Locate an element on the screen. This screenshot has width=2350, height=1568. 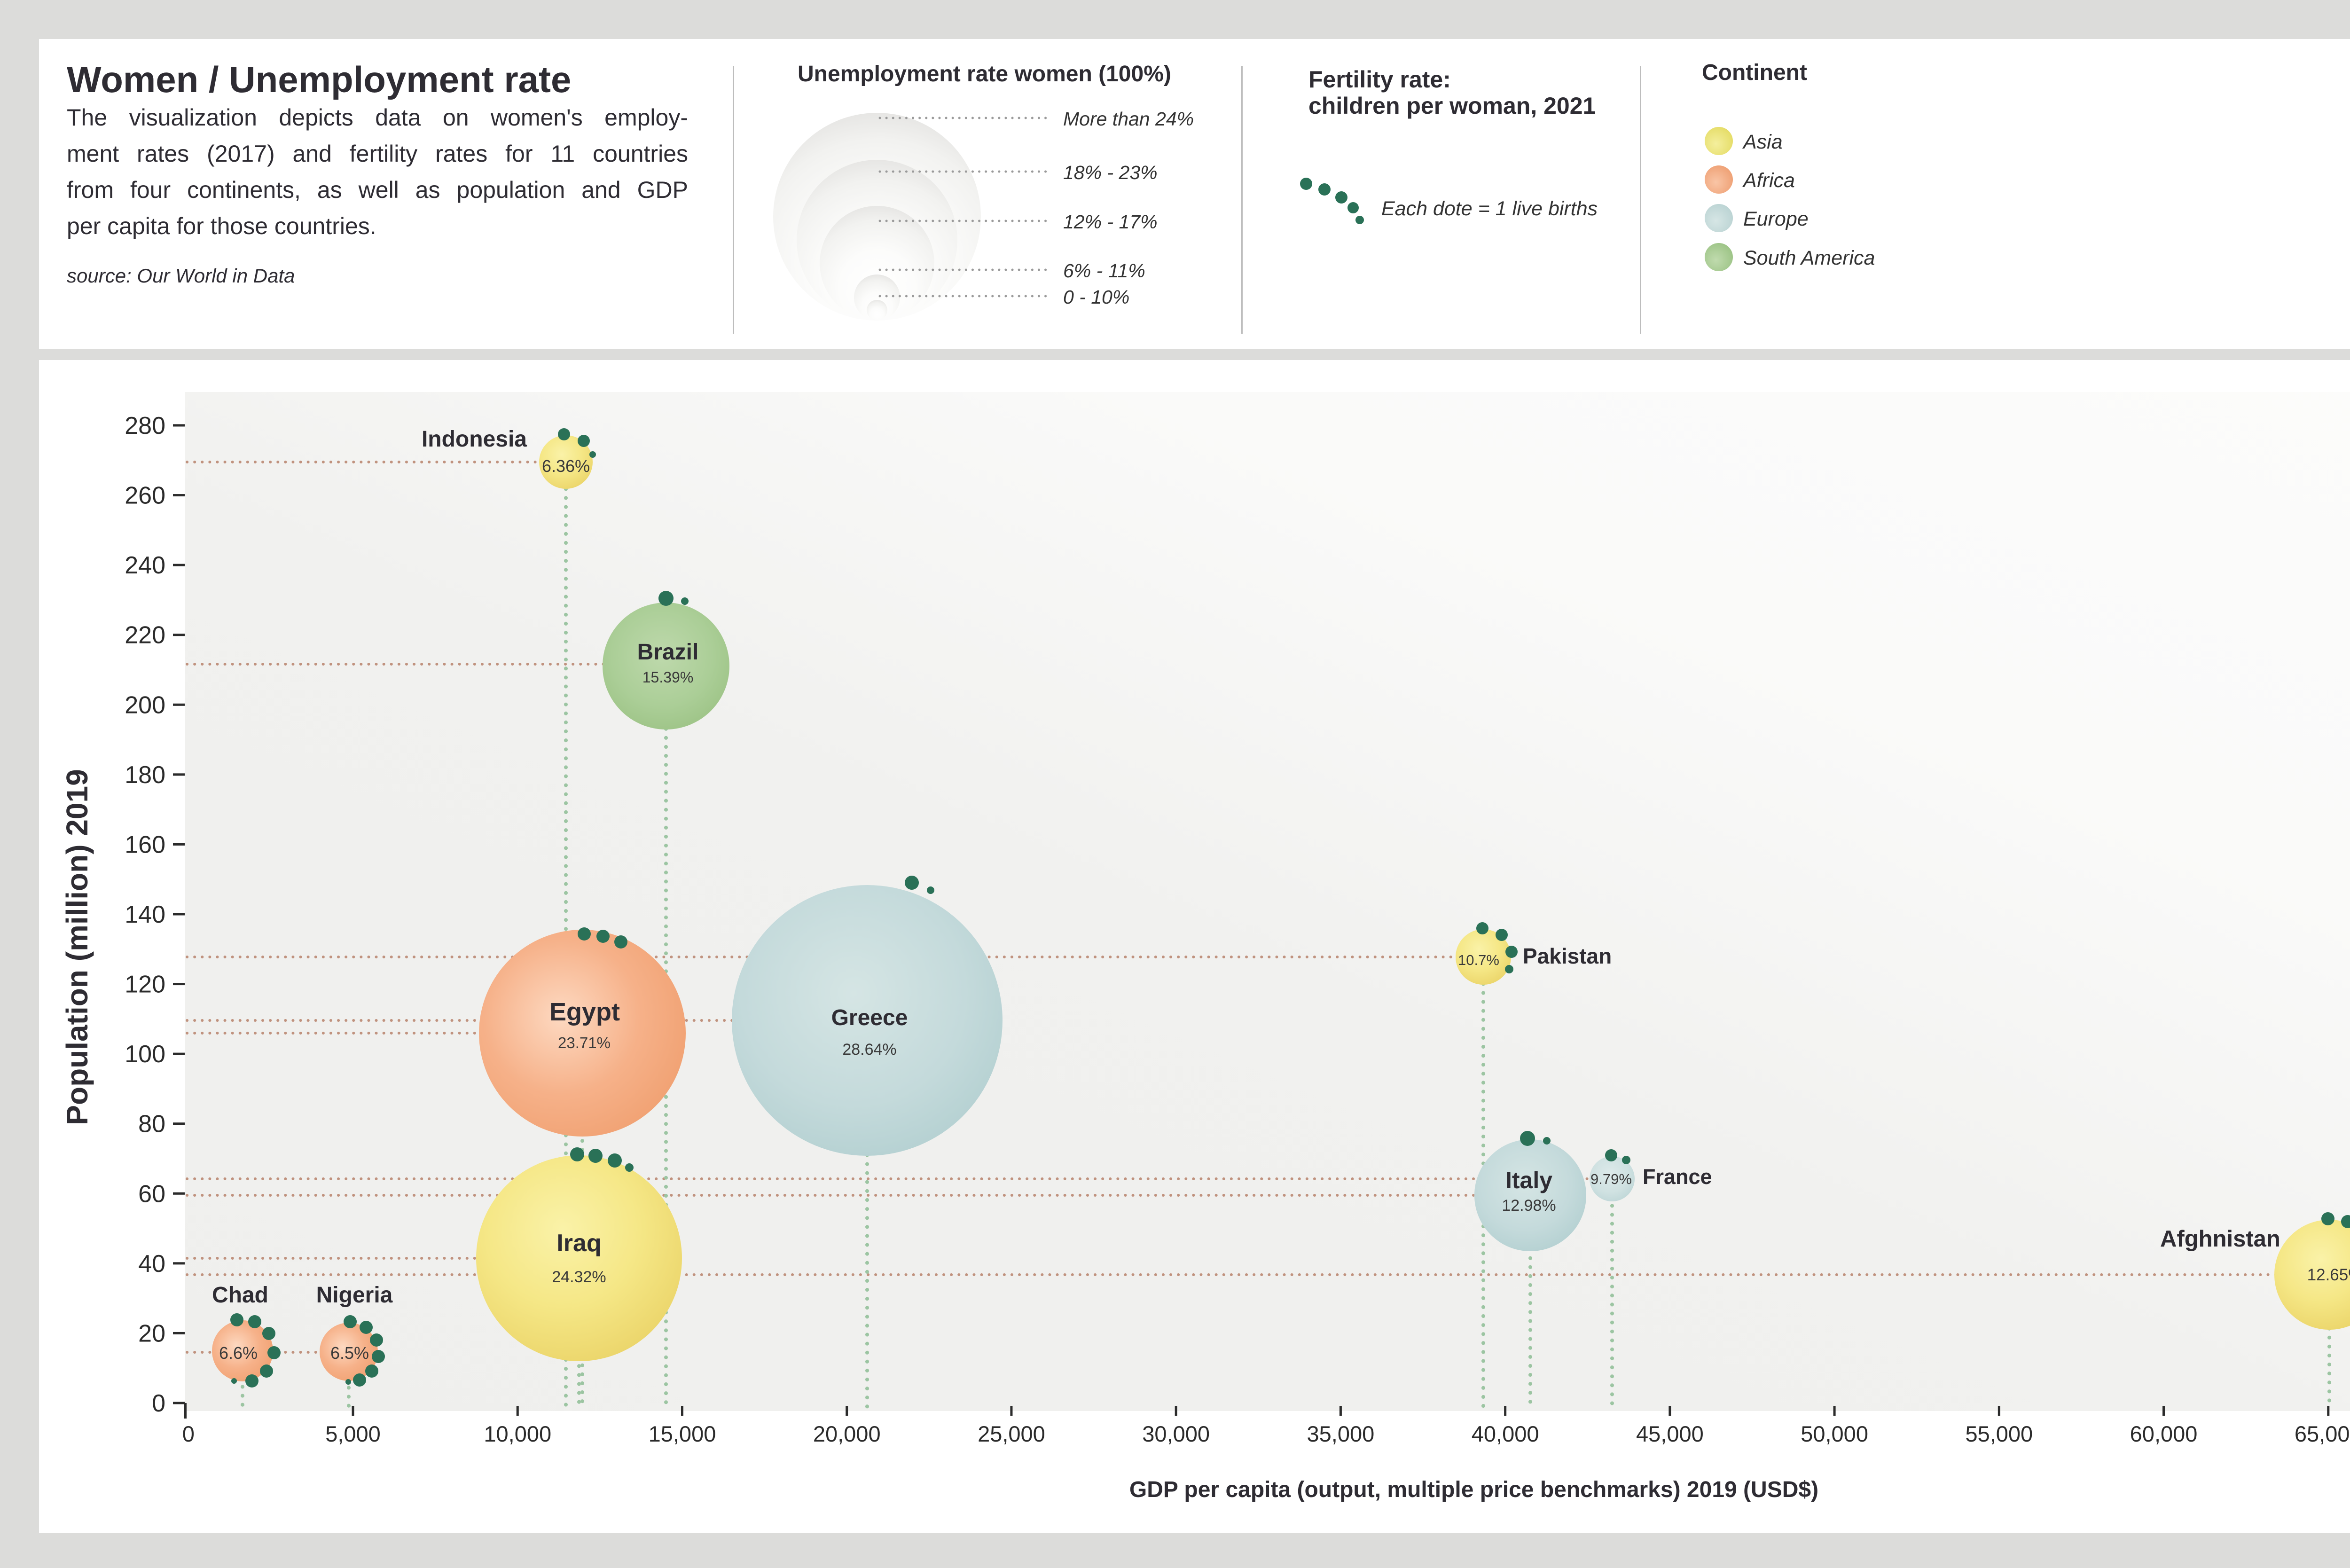
svg-text: 80 is located at coordinates (151, 1124).